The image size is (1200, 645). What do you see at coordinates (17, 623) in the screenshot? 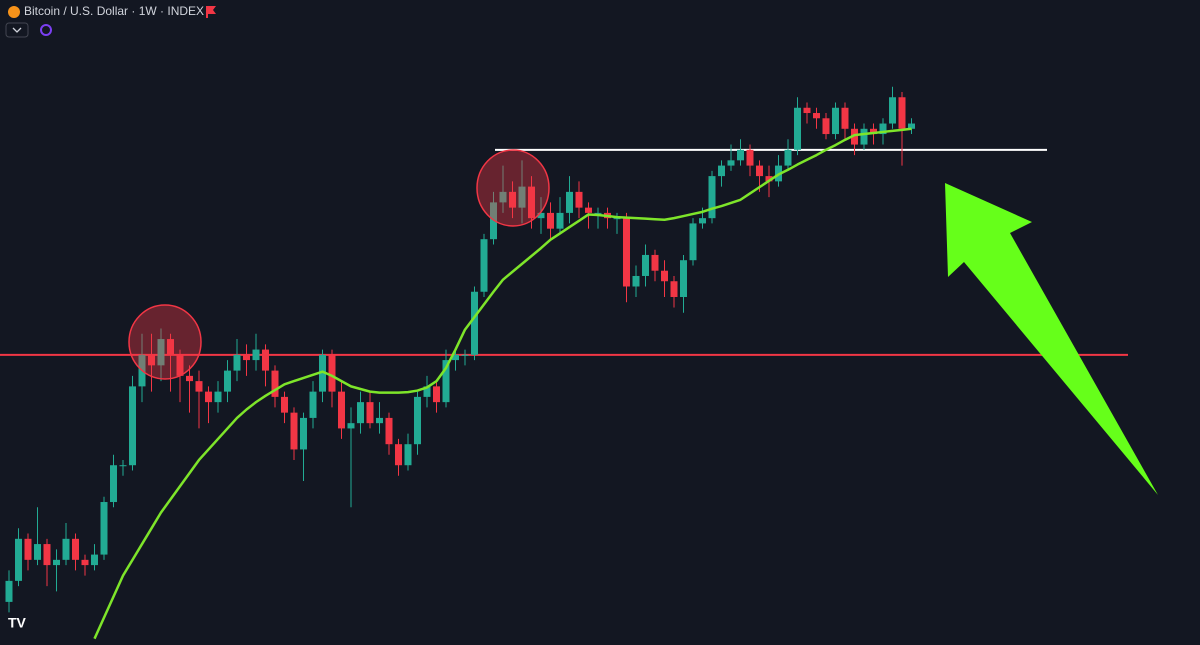
I see `tv-logo: TV` at bounding box center [17, 623].